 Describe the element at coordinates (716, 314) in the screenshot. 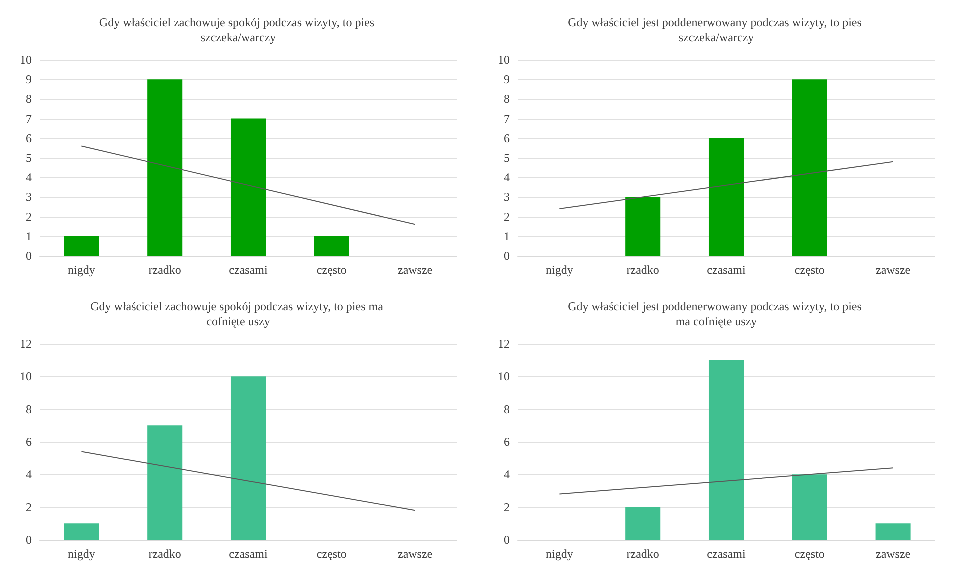

I see `chart-title: Gdy właściciel jest poddenerwowany podczas wizyty, to pies ma cofnięte uszy` at that location.